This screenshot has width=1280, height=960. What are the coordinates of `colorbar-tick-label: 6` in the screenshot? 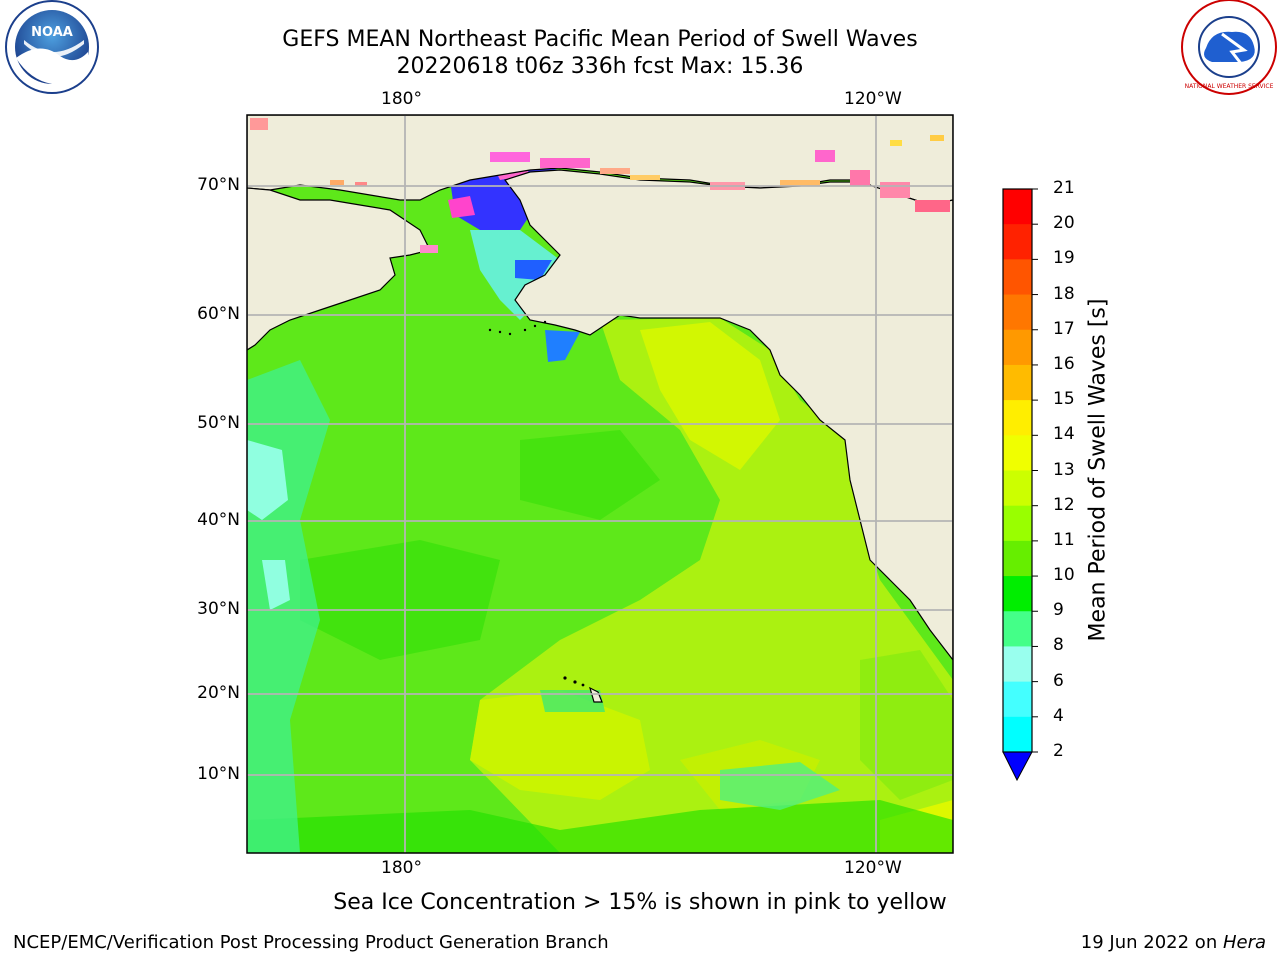 It's located at (1058, 680).